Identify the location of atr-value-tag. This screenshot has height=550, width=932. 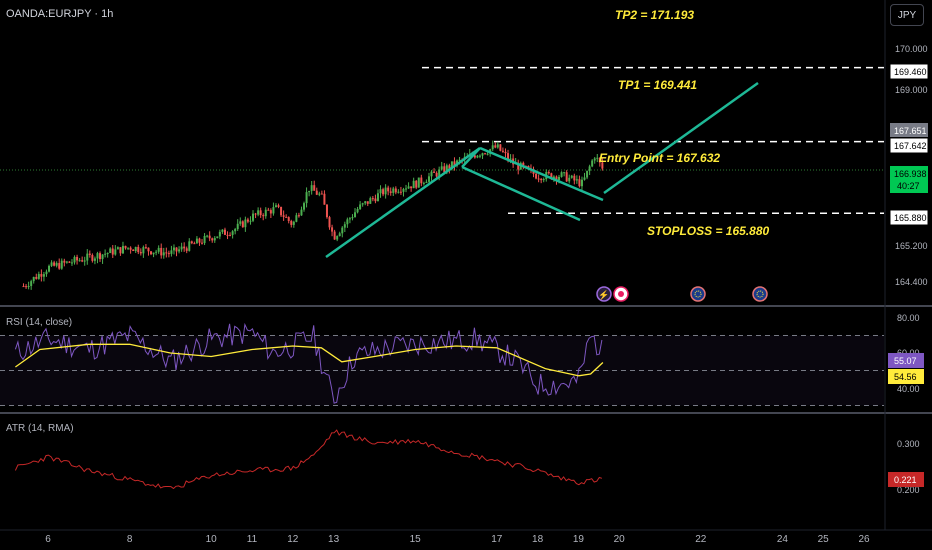
(906, 479).